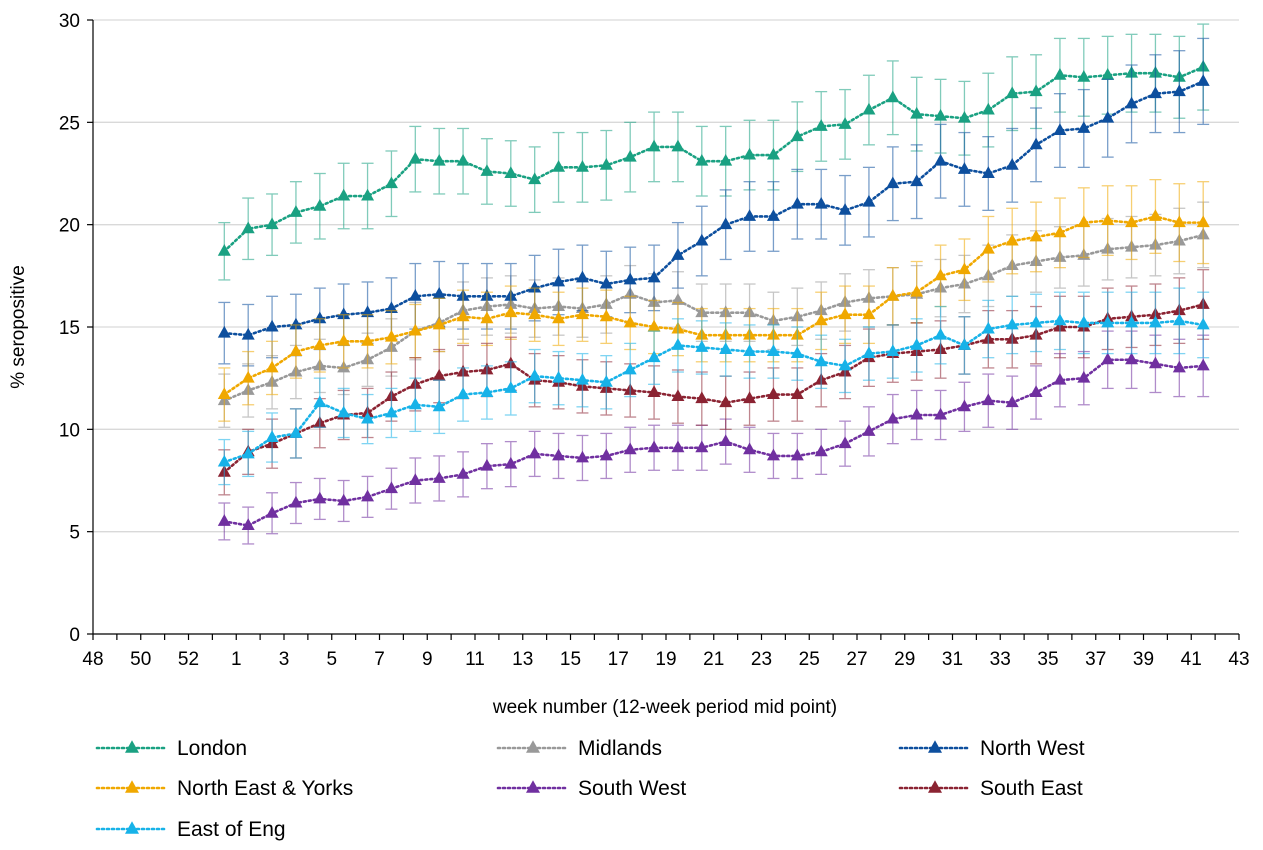 The width and height of the screenshot is (1263, 850). Describe the element at coordinates (620, 748) in the screenshot. I see `legend-label: Midlands` at that location.